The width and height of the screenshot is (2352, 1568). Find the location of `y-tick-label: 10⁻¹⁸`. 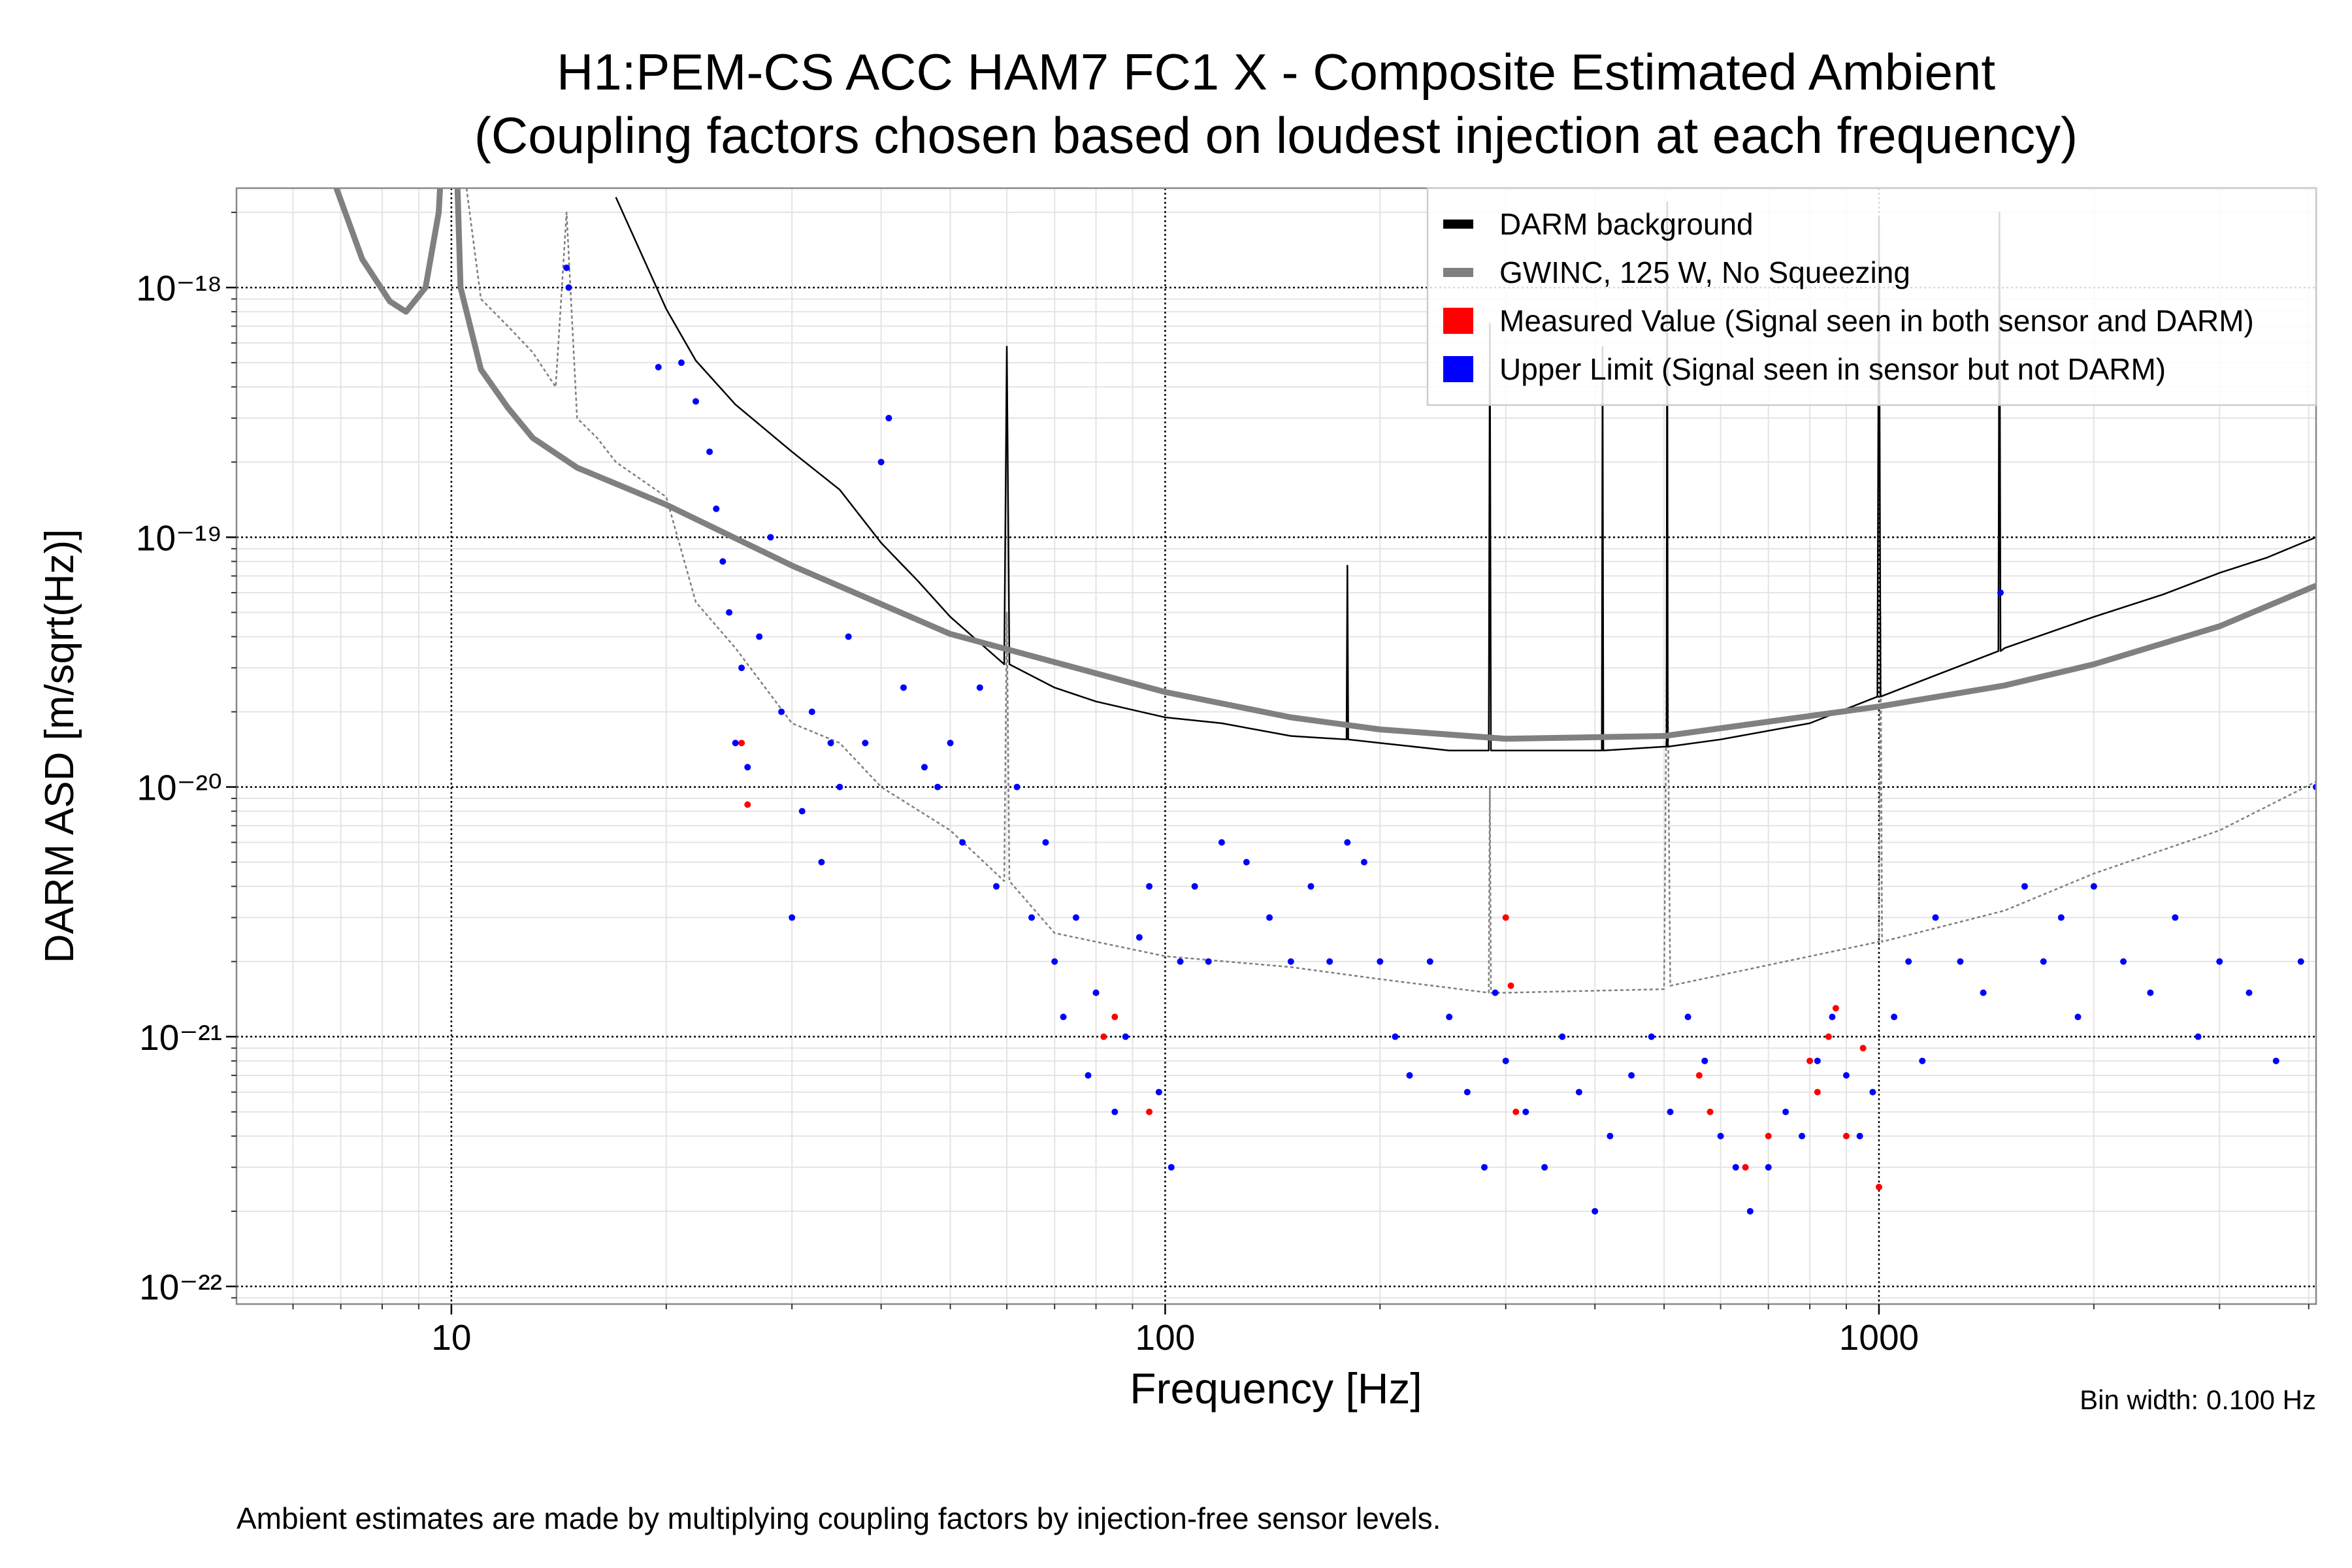

y-tick-label: 10⁻¹⁸ is located at coordinates (179, 288).